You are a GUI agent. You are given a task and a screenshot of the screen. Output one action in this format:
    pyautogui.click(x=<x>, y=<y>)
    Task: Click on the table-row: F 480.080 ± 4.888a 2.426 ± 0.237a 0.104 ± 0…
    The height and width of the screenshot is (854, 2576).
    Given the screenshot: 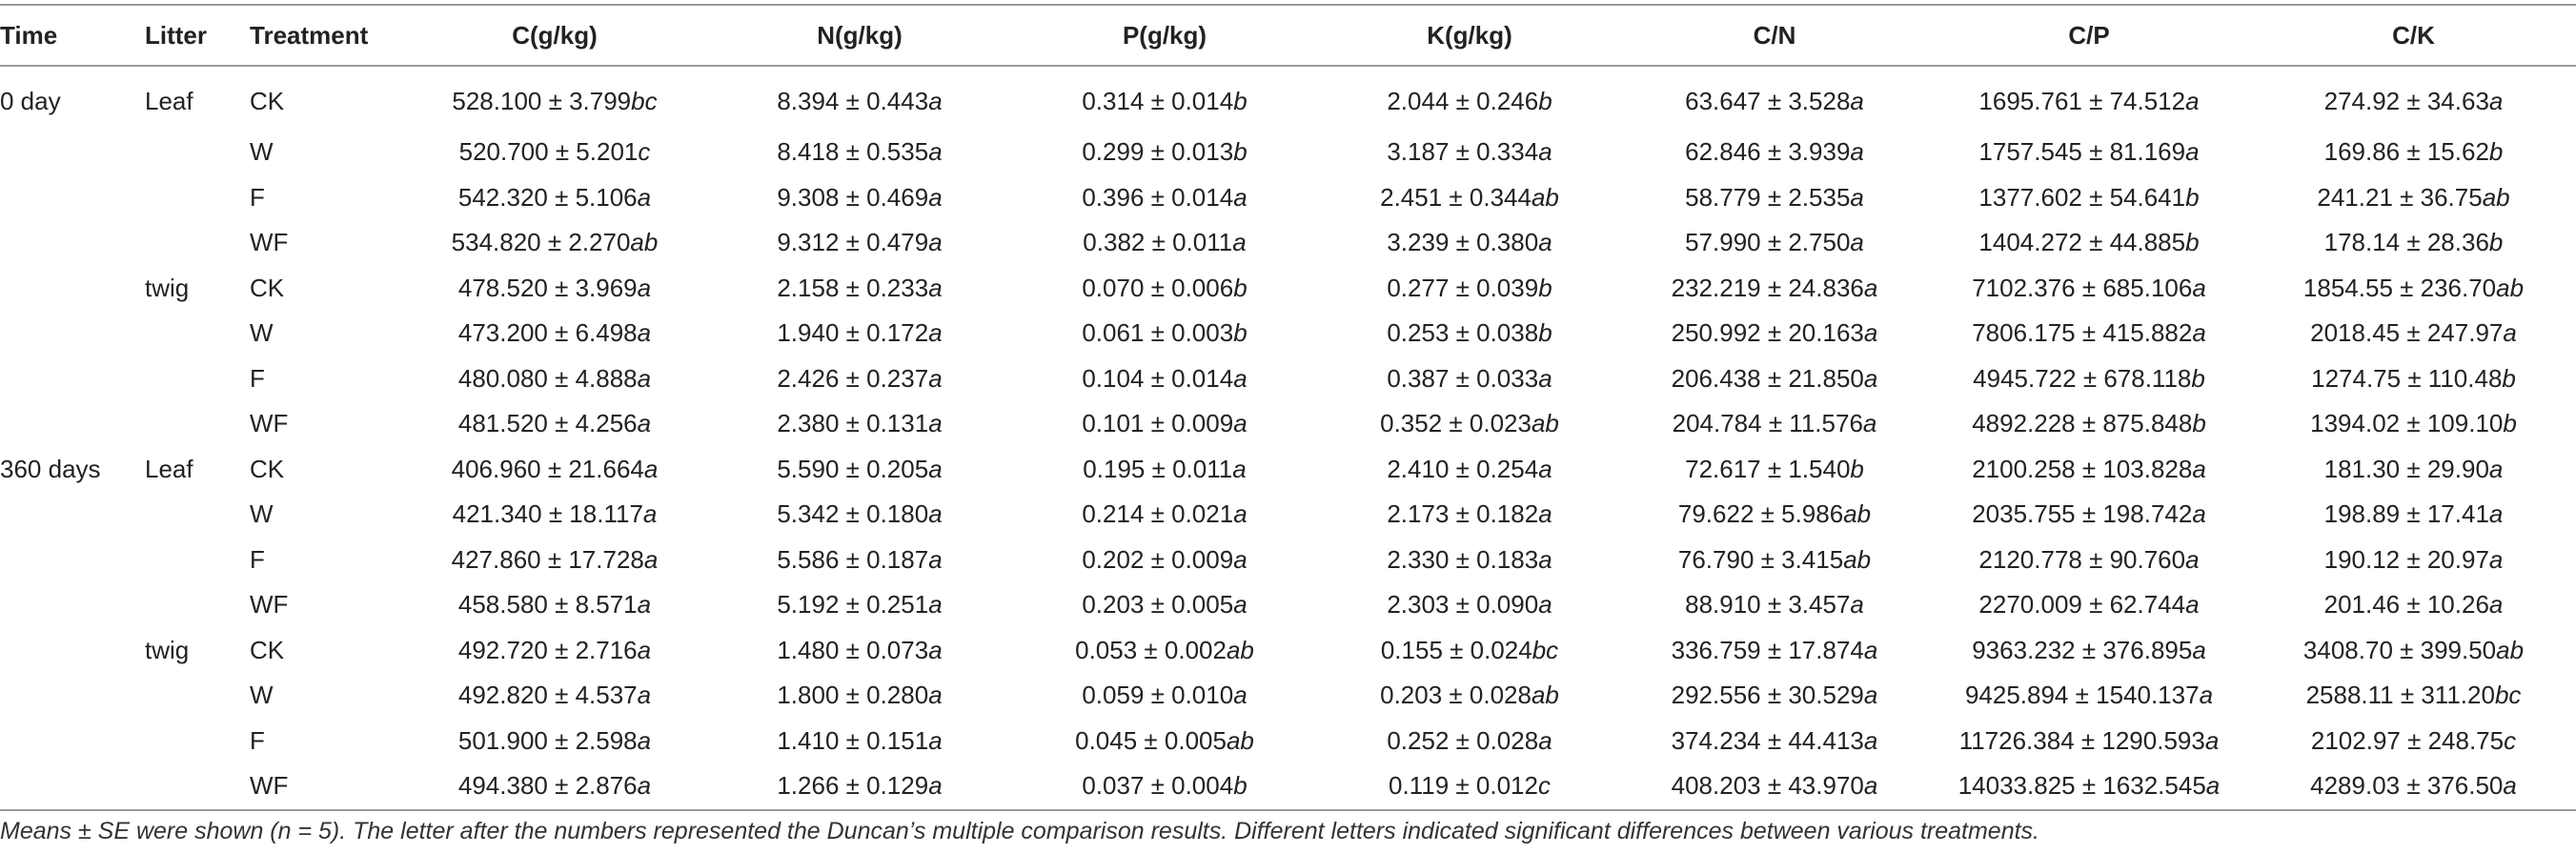 What is the action you would take?
    pyautogui.click(x=1288, y=379)
    